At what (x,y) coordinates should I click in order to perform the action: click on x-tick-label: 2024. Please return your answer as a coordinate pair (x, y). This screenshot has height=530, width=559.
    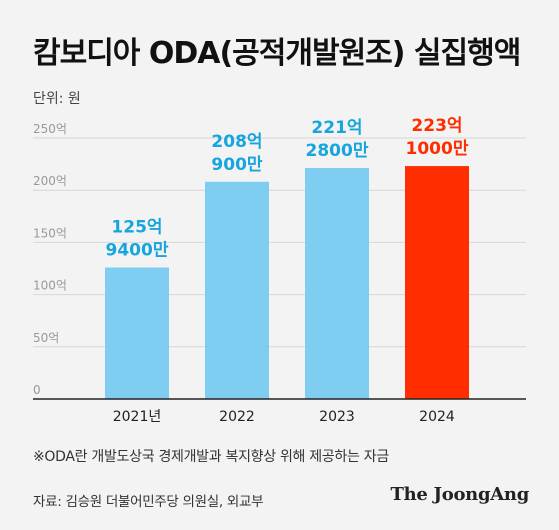
    Looking at the image, I should click on (437, 417).